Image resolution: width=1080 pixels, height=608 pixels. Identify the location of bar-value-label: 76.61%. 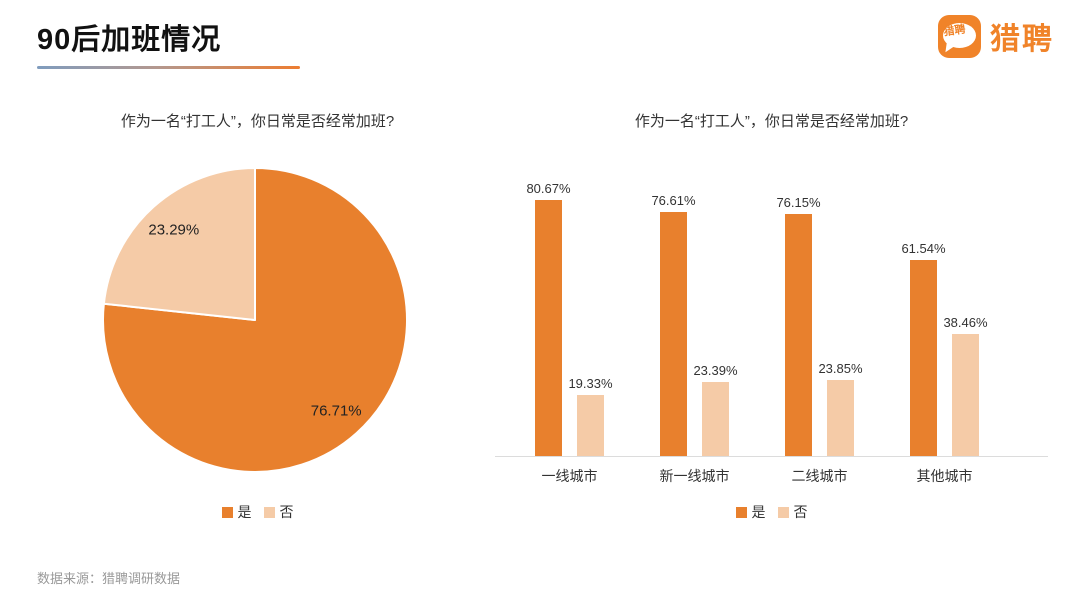
(673, 201).